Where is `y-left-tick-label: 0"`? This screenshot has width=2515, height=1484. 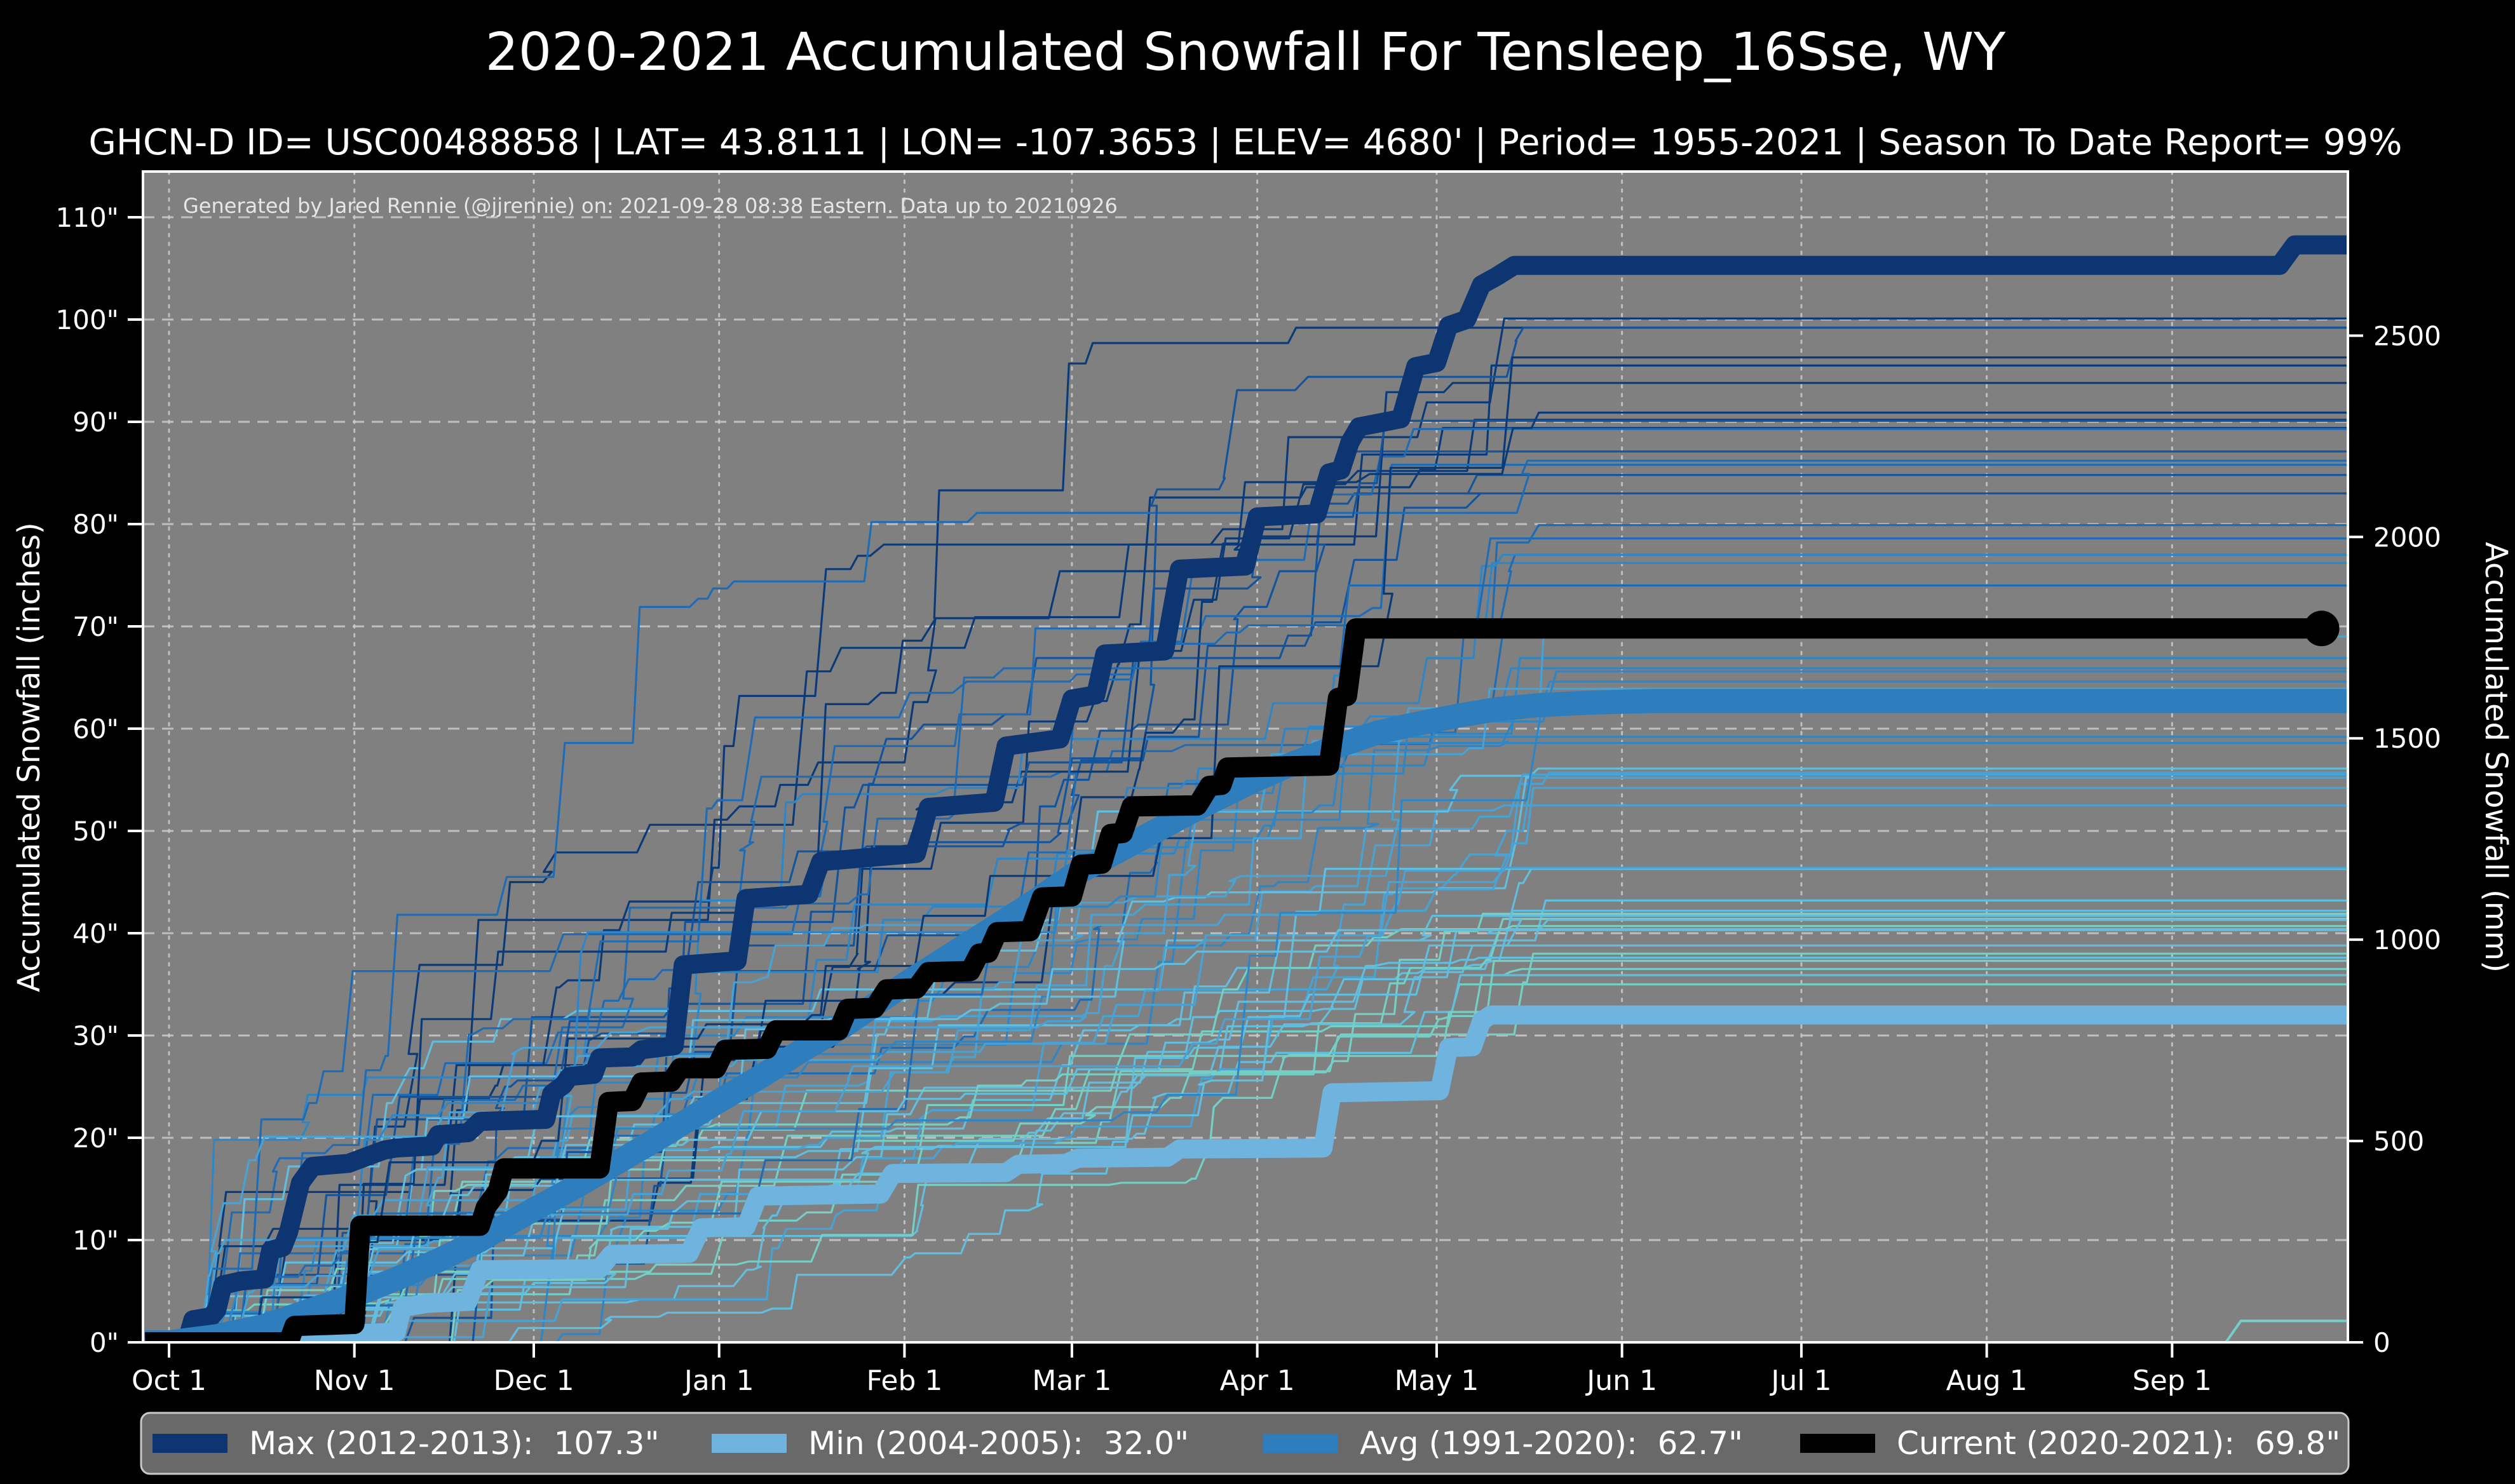 y-left-tick-label: 0" is located at coordinates (104, 1342).